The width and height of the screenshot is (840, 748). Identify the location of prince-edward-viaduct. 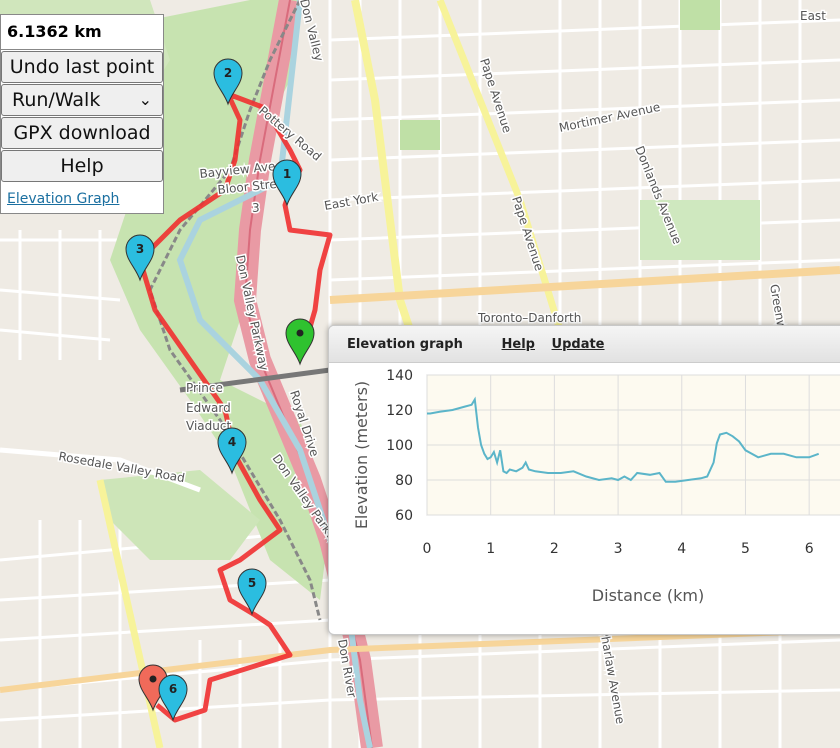
(255, 380).